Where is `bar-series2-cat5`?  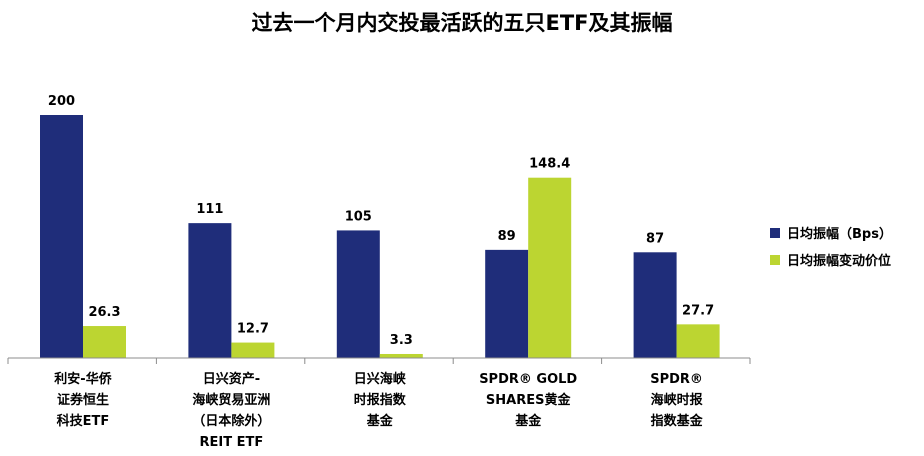 bar-series2-cat5 is located at coordinates (698, 341).